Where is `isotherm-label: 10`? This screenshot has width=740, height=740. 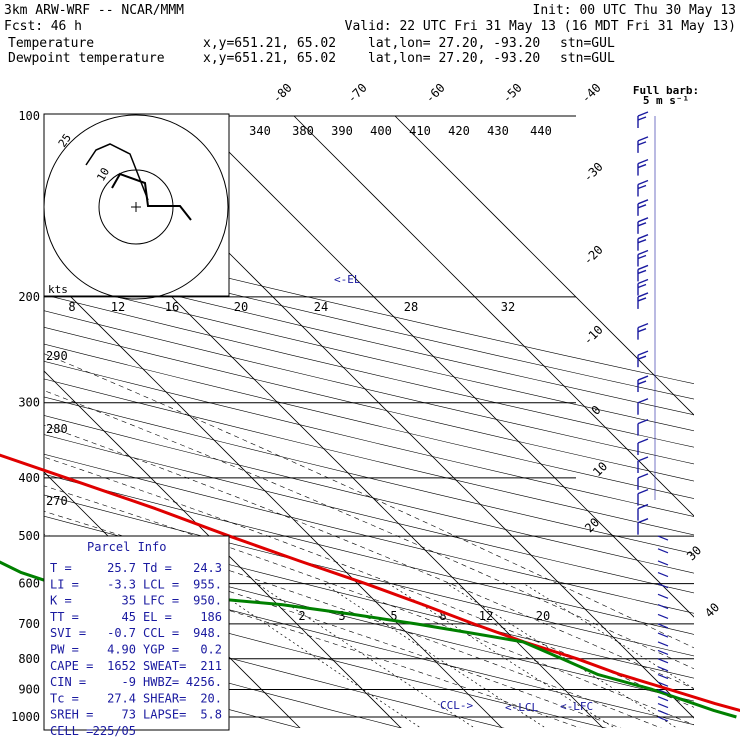
isotherm-label: 10 is located at coordinates (600, 469).